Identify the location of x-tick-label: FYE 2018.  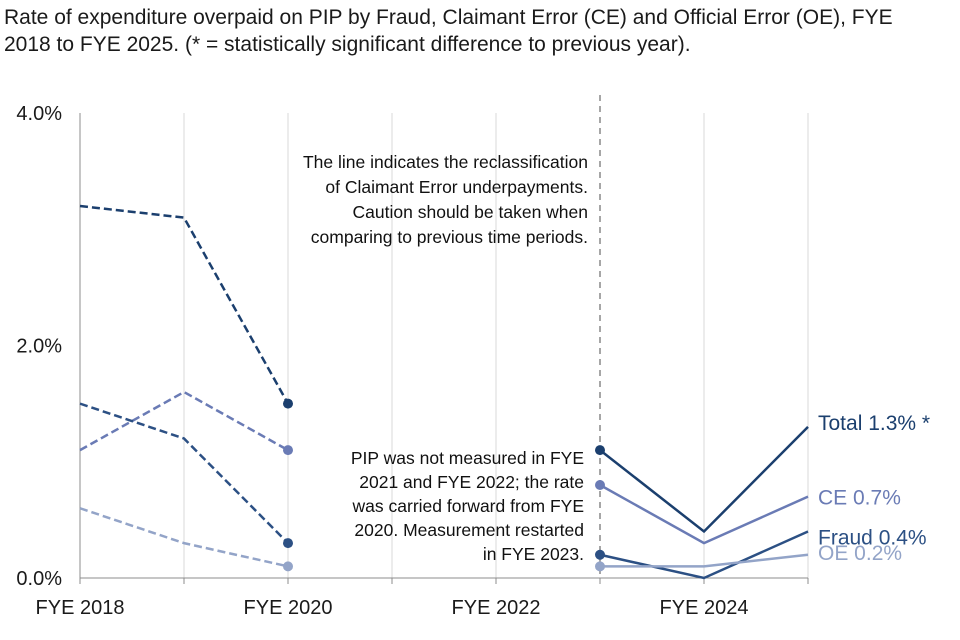
(80, 608).